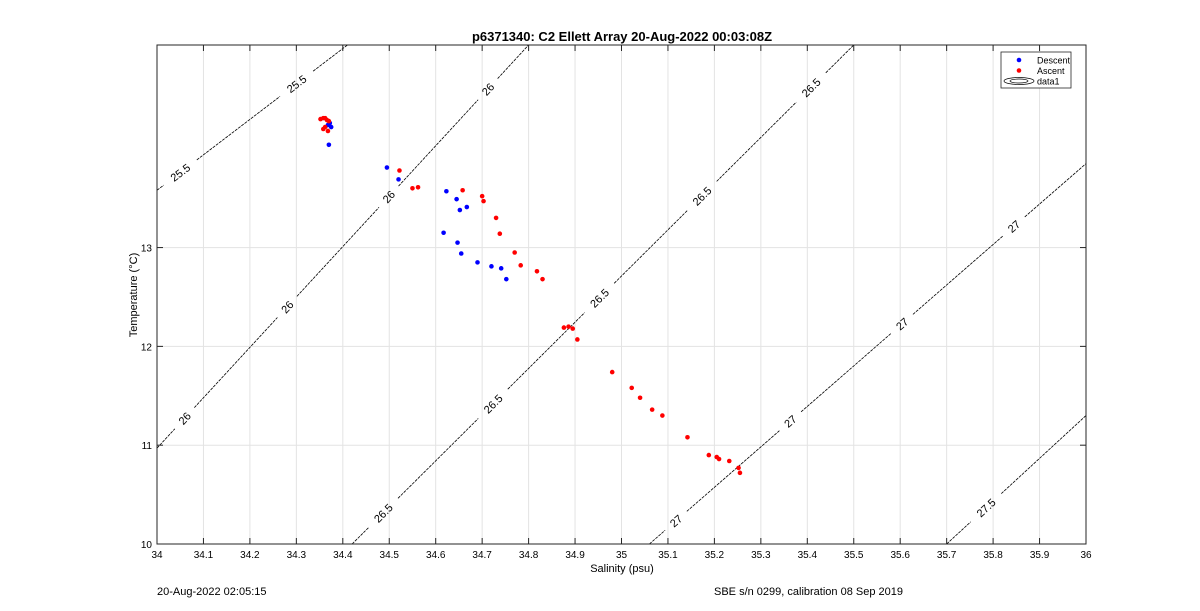  Describe the element at coordinates (854, 555) in the screenshot. I see `x-tick-label: 35.5` at that location.